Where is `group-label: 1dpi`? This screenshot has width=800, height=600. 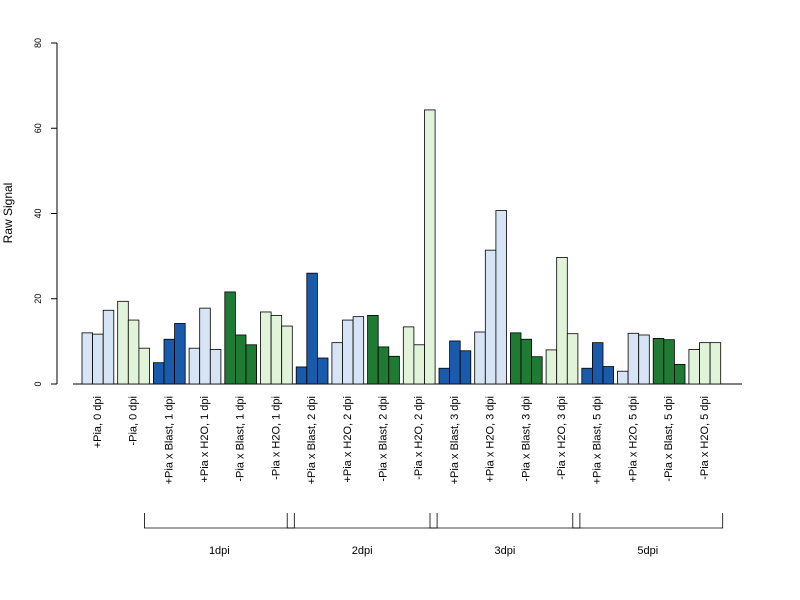
group-label: 1dpi is located at coordinates (219, 551).